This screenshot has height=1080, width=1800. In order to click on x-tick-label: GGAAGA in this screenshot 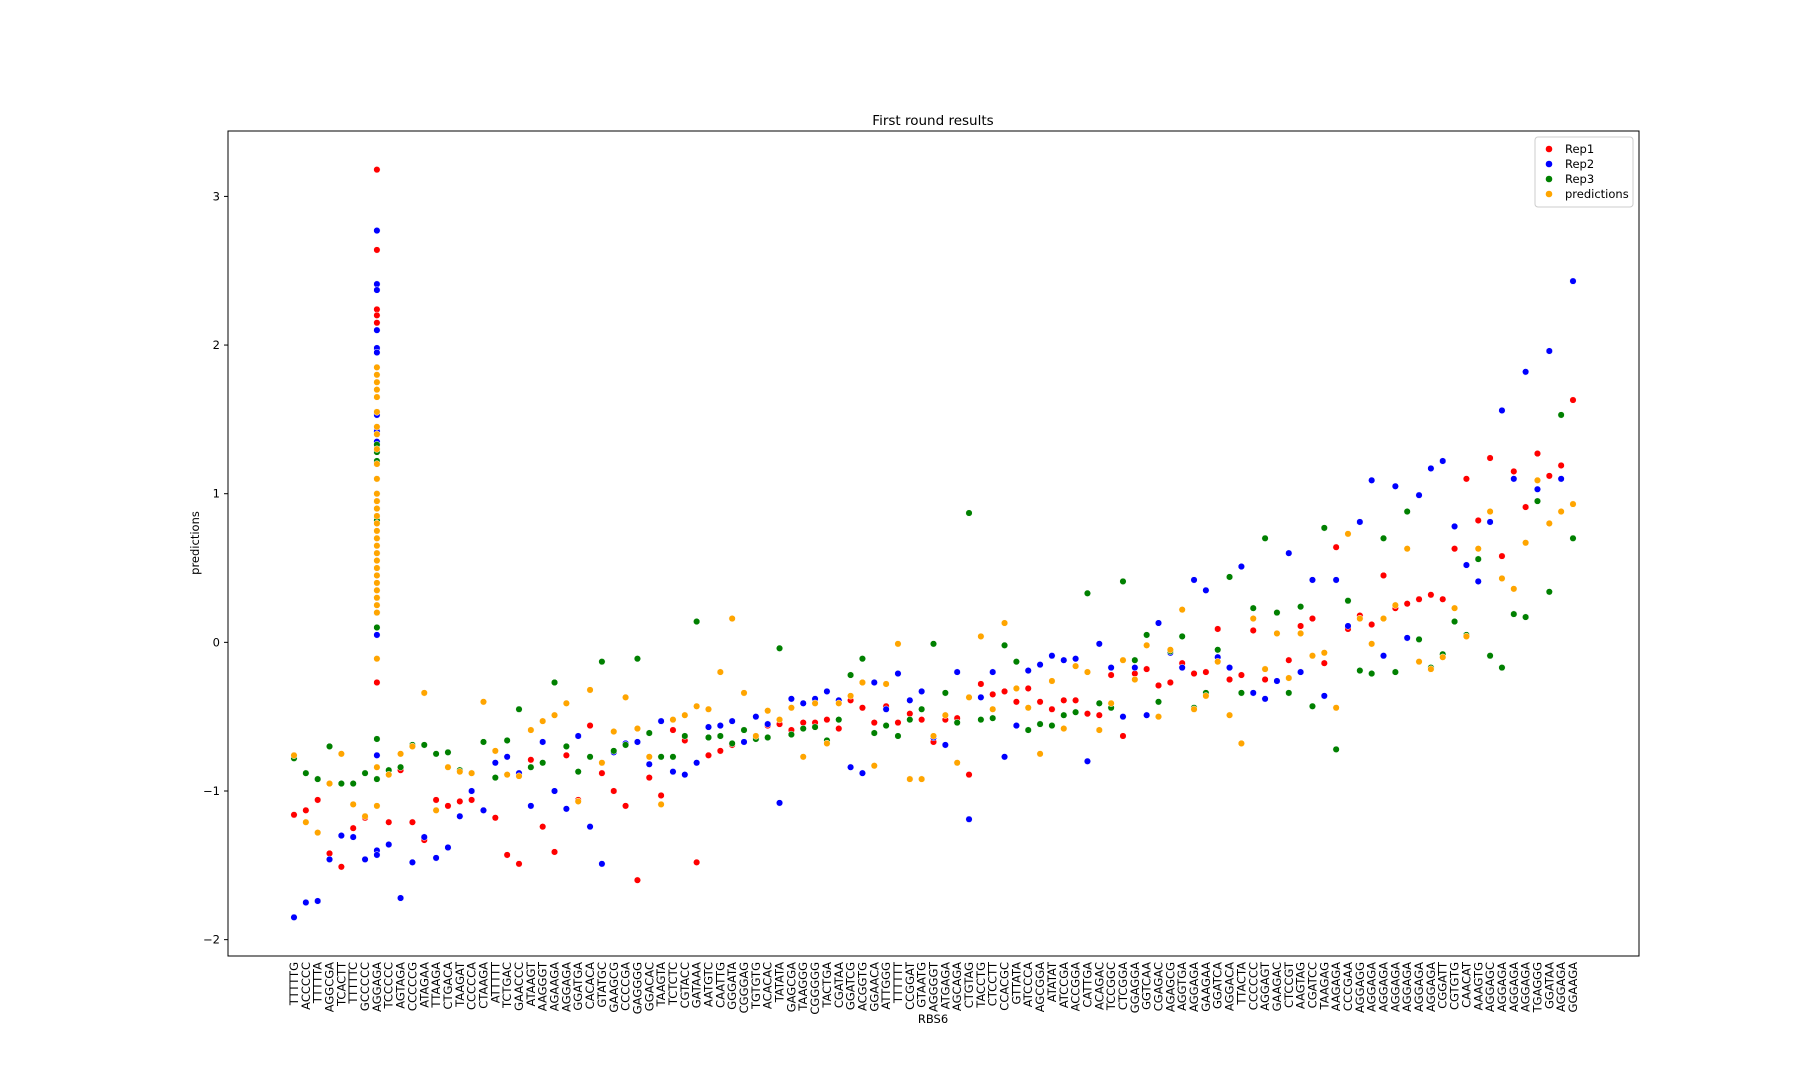, I will do `click(1573, 987)`.